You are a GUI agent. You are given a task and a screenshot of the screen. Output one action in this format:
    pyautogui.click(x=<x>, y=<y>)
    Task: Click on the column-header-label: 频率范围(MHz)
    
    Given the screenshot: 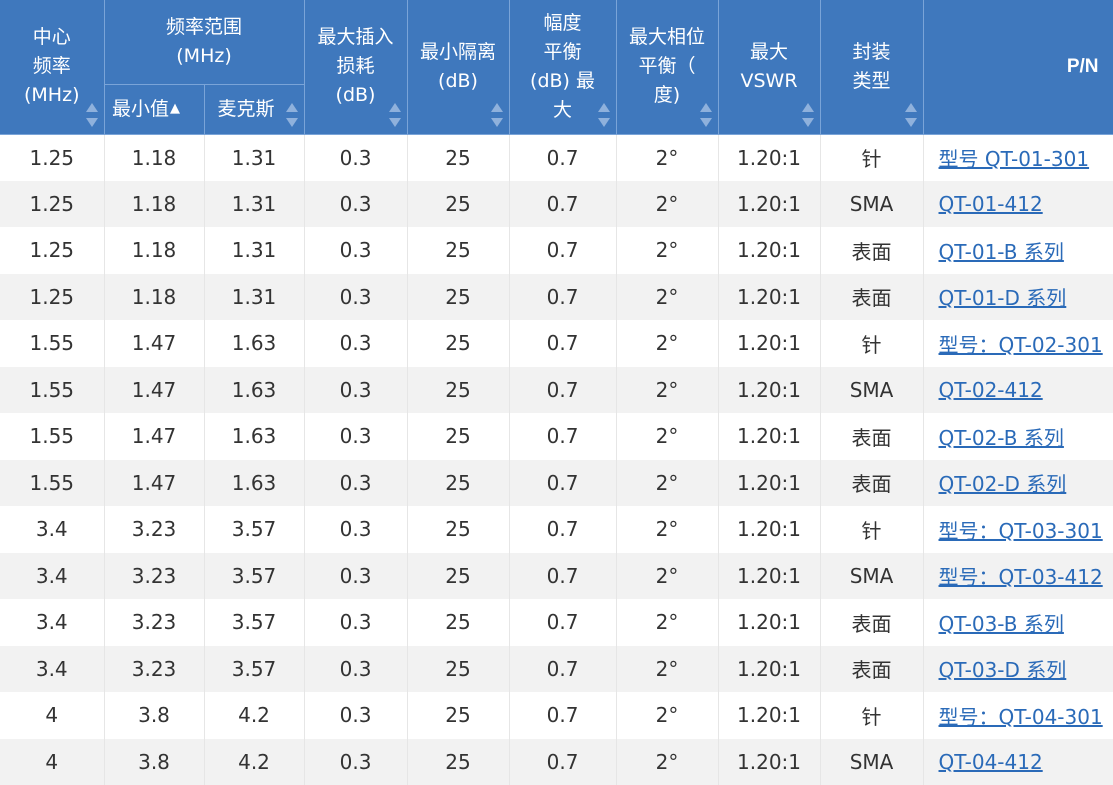 What is the action you would take?
    pyautogui.click(x=204, y=41)
    